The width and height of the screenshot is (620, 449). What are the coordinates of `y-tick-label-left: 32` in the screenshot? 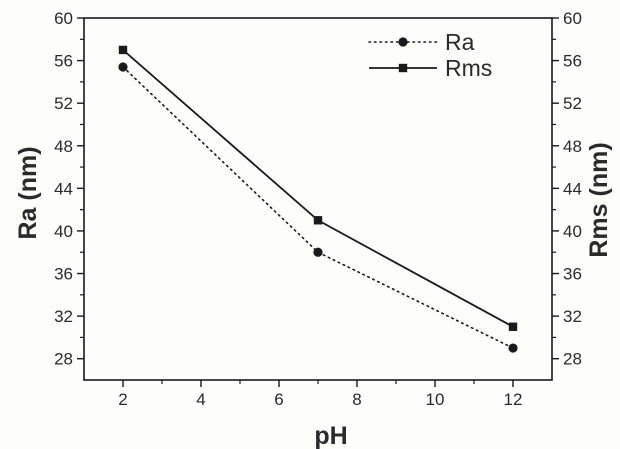 It's located at (63, 316).